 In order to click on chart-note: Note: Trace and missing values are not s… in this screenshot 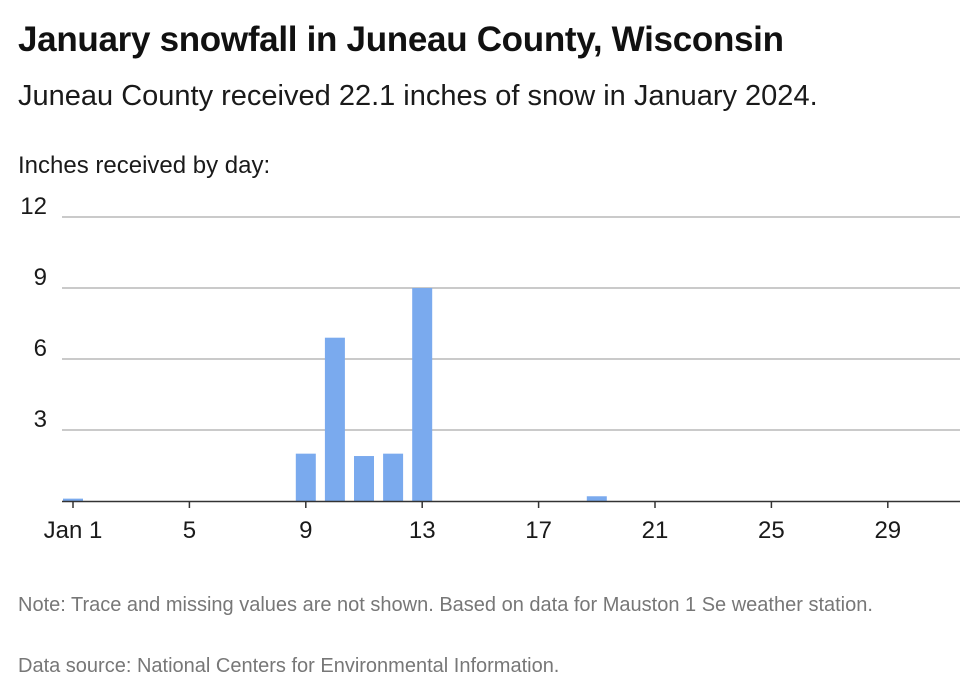, I will do `click(445, 605)`.